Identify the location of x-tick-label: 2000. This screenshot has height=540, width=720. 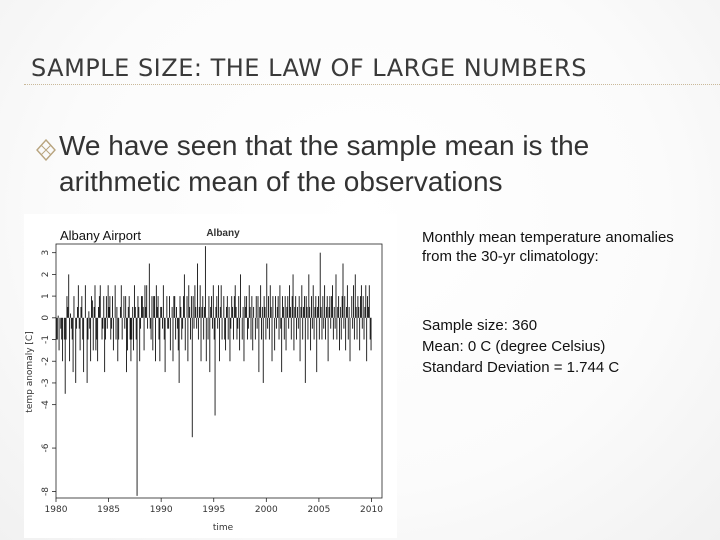
(266, 510).